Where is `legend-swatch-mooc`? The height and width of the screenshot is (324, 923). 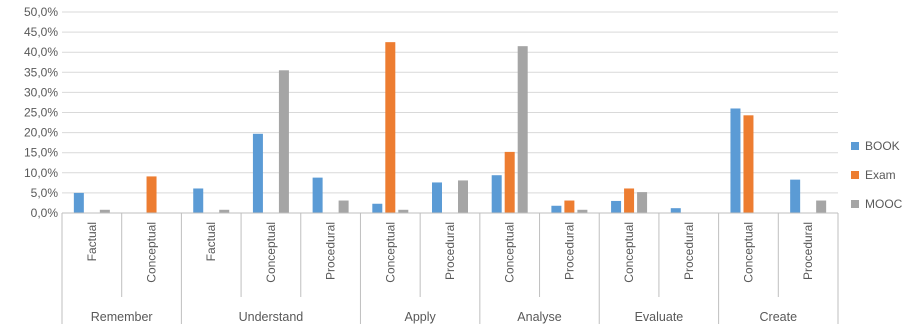
legend-swatch-mooc is located at coordinates (855, 204).